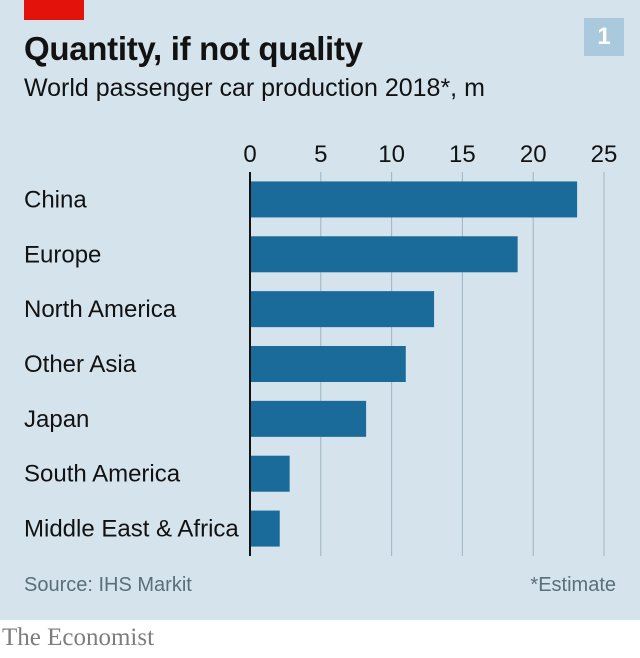 This screenshot has width=640, height=658. I want to click on category-label: Japan, so click(56, 419).